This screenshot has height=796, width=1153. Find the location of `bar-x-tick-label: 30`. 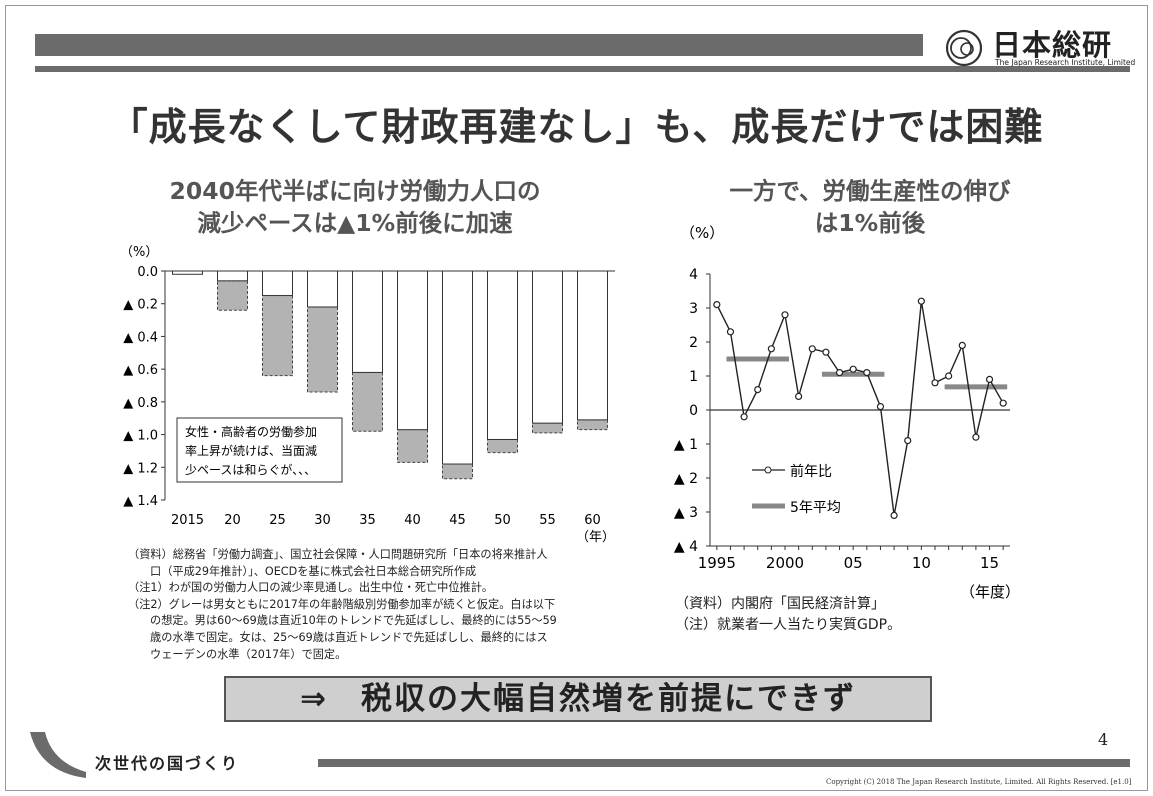

bar-x-tick-label: 30 is located at coordinates (322, 520).